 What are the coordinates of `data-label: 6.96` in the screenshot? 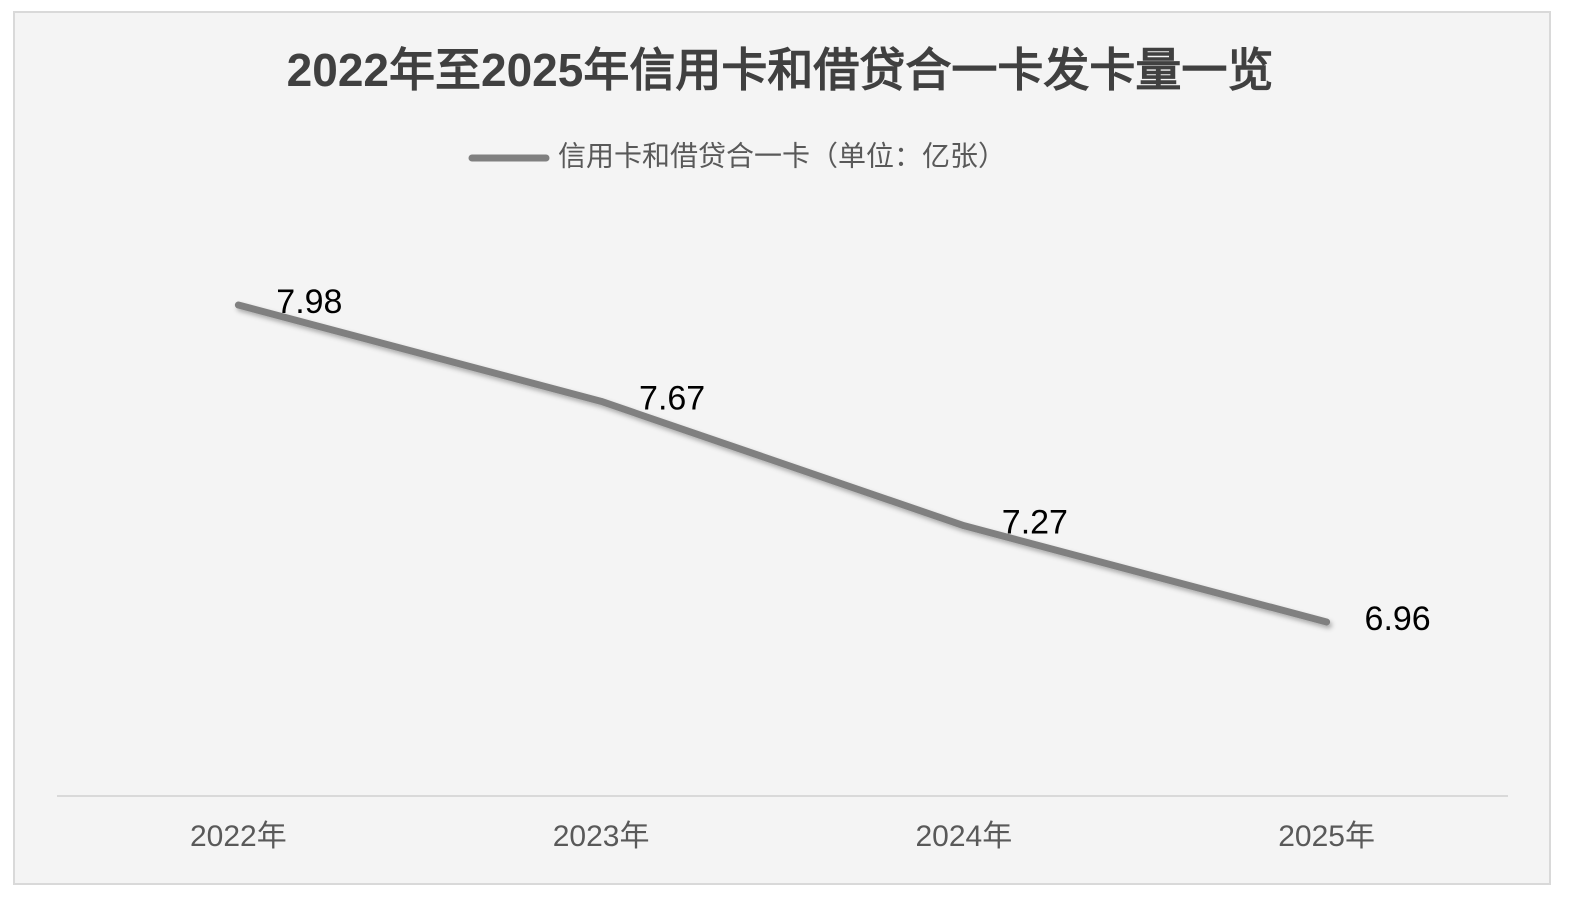 It's located at (1398, 619).